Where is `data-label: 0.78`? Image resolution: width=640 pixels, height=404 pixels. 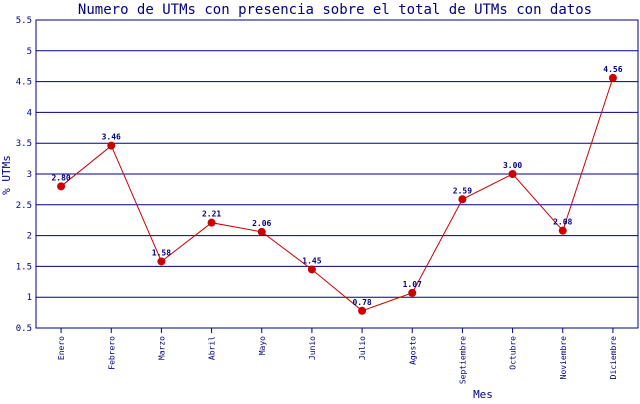 data-label: 0.78 is located at coordinates (361, 302).